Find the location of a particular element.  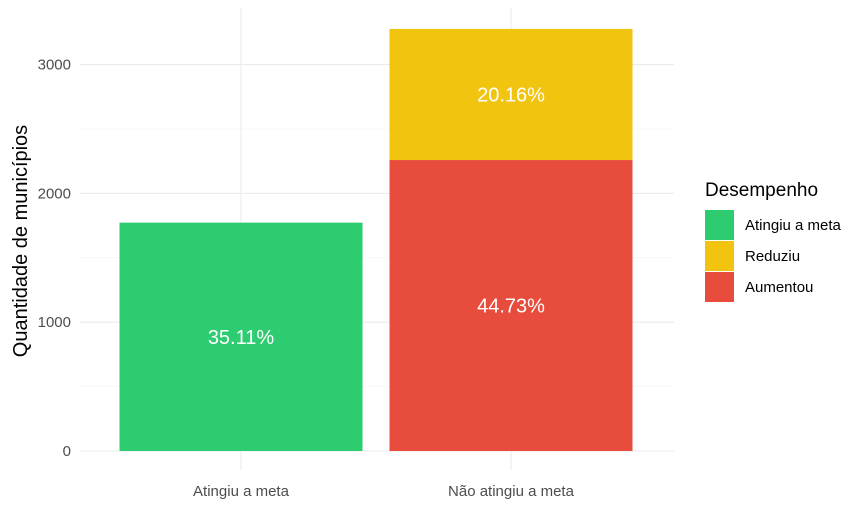

legend-title: Desempenho is located at coordinates (761, 190).